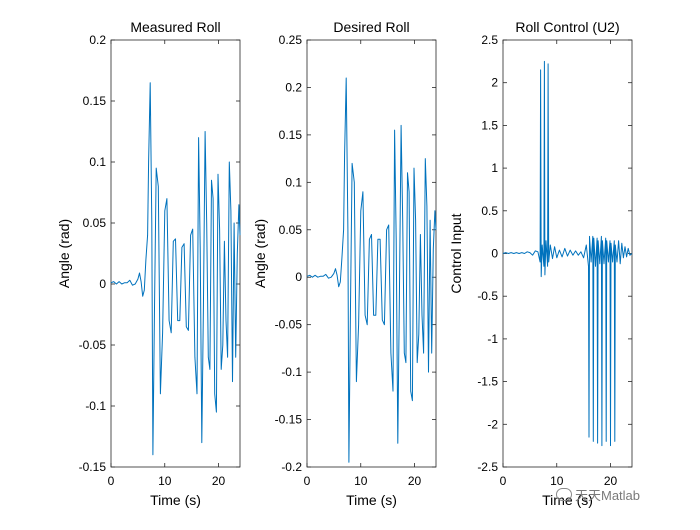 The width and height of the screenshot is (700, 530). I want to click on y-tick-label: -2.5, so click(487, 467).